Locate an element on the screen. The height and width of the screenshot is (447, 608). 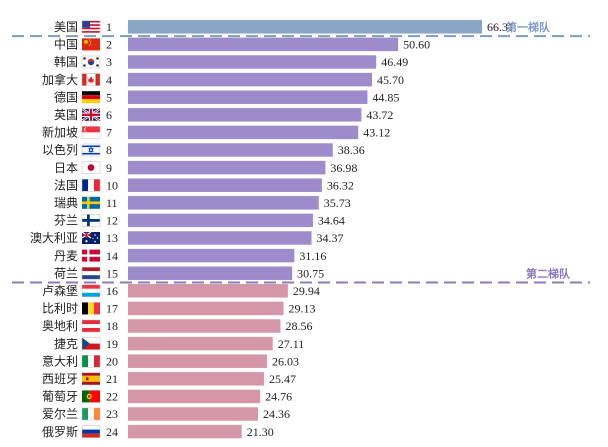
tier-divider-1: 第一梯队 is located at coordinates (301, 29).